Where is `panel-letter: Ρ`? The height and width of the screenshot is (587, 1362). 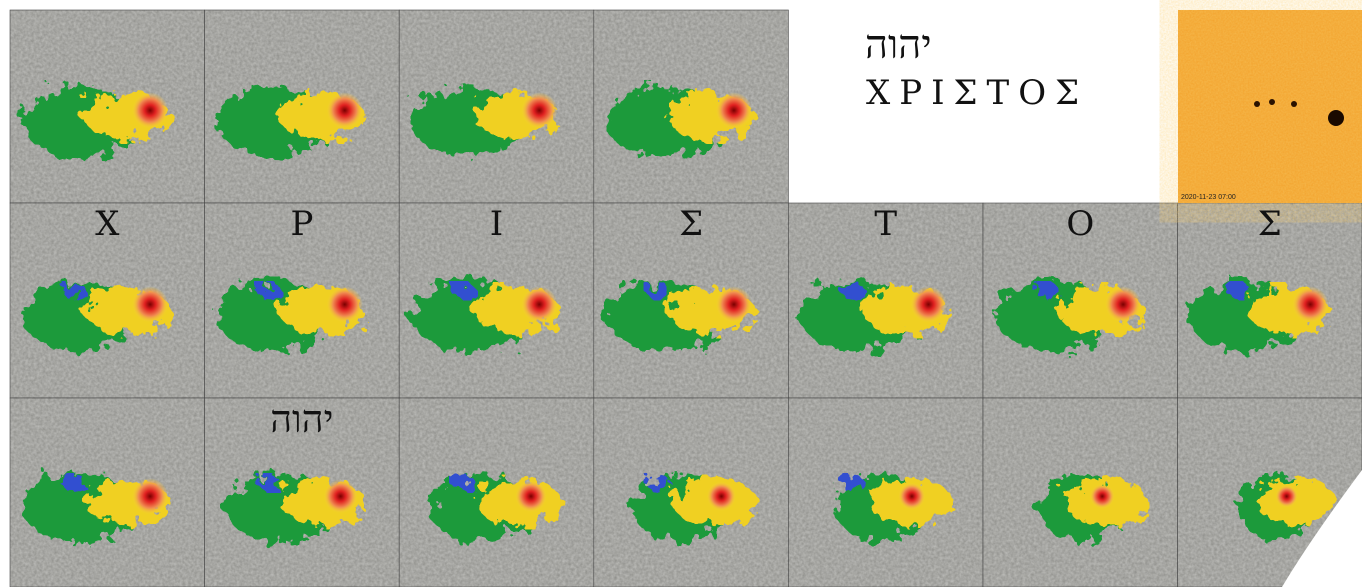
panel-letter: Ρ is located at coordinates (301, 224).